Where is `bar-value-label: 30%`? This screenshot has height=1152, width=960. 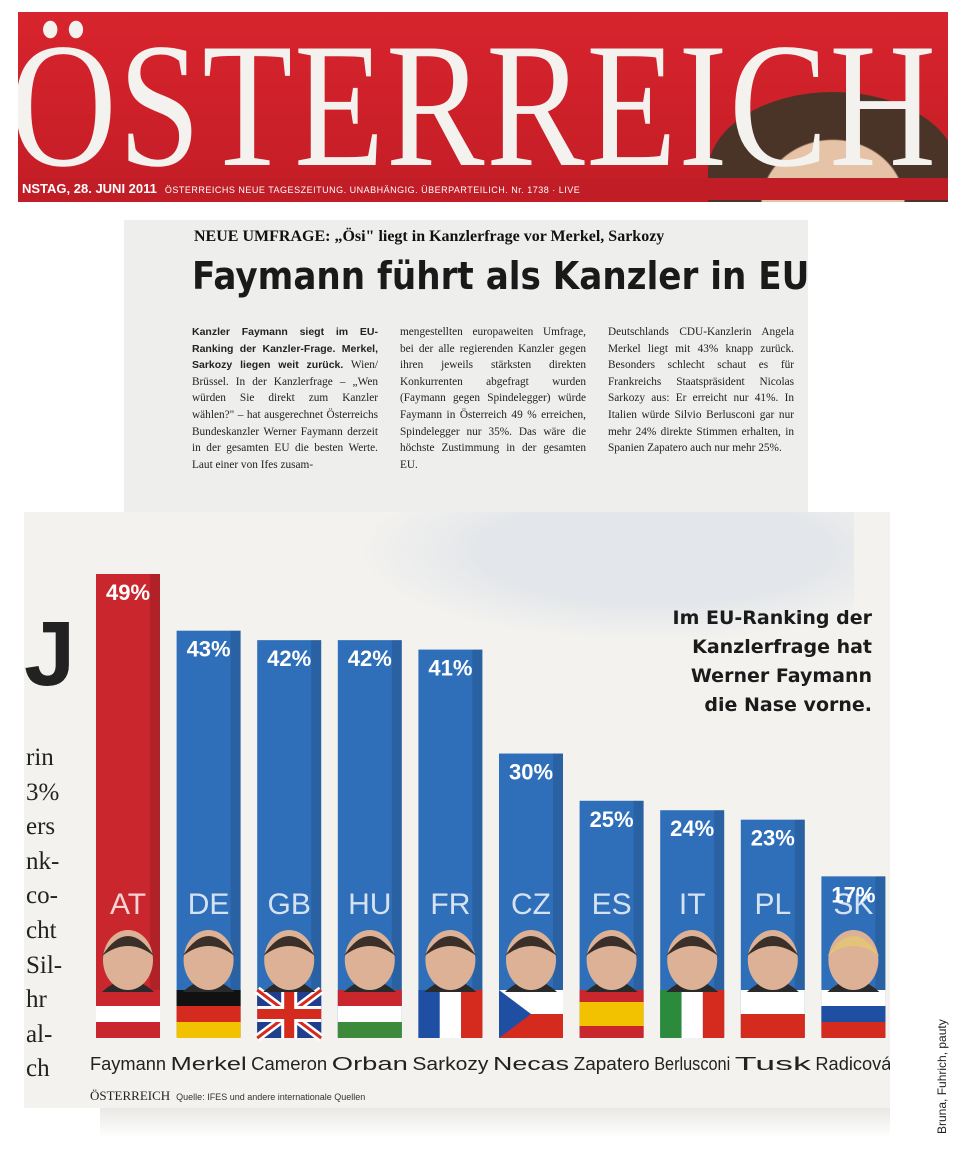
bar-value-label: 30% is located at coordinates (531, 772).